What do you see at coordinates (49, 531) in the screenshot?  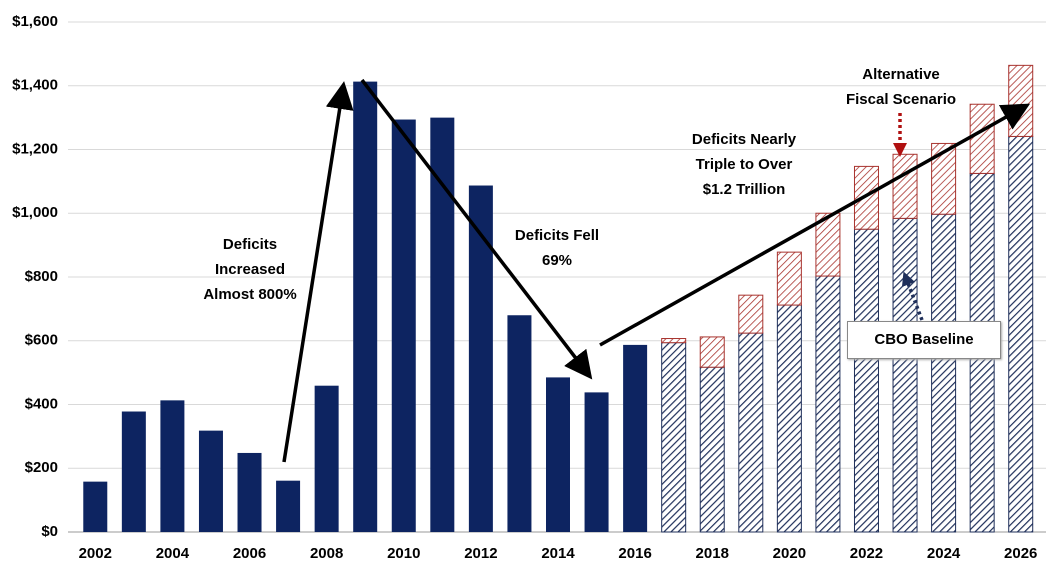 I see `y-tick-label: $0` at bounding box center [49, 531].